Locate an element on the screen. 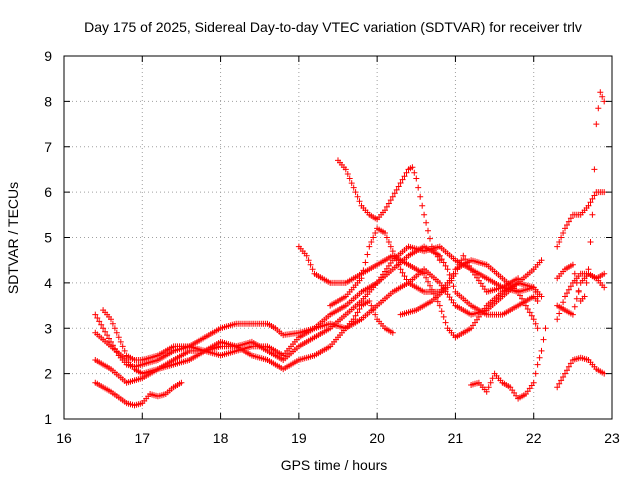 The width and height of the screenshot is (640, 480). y-tick-label: 5 is located at coordinates (48, 238).